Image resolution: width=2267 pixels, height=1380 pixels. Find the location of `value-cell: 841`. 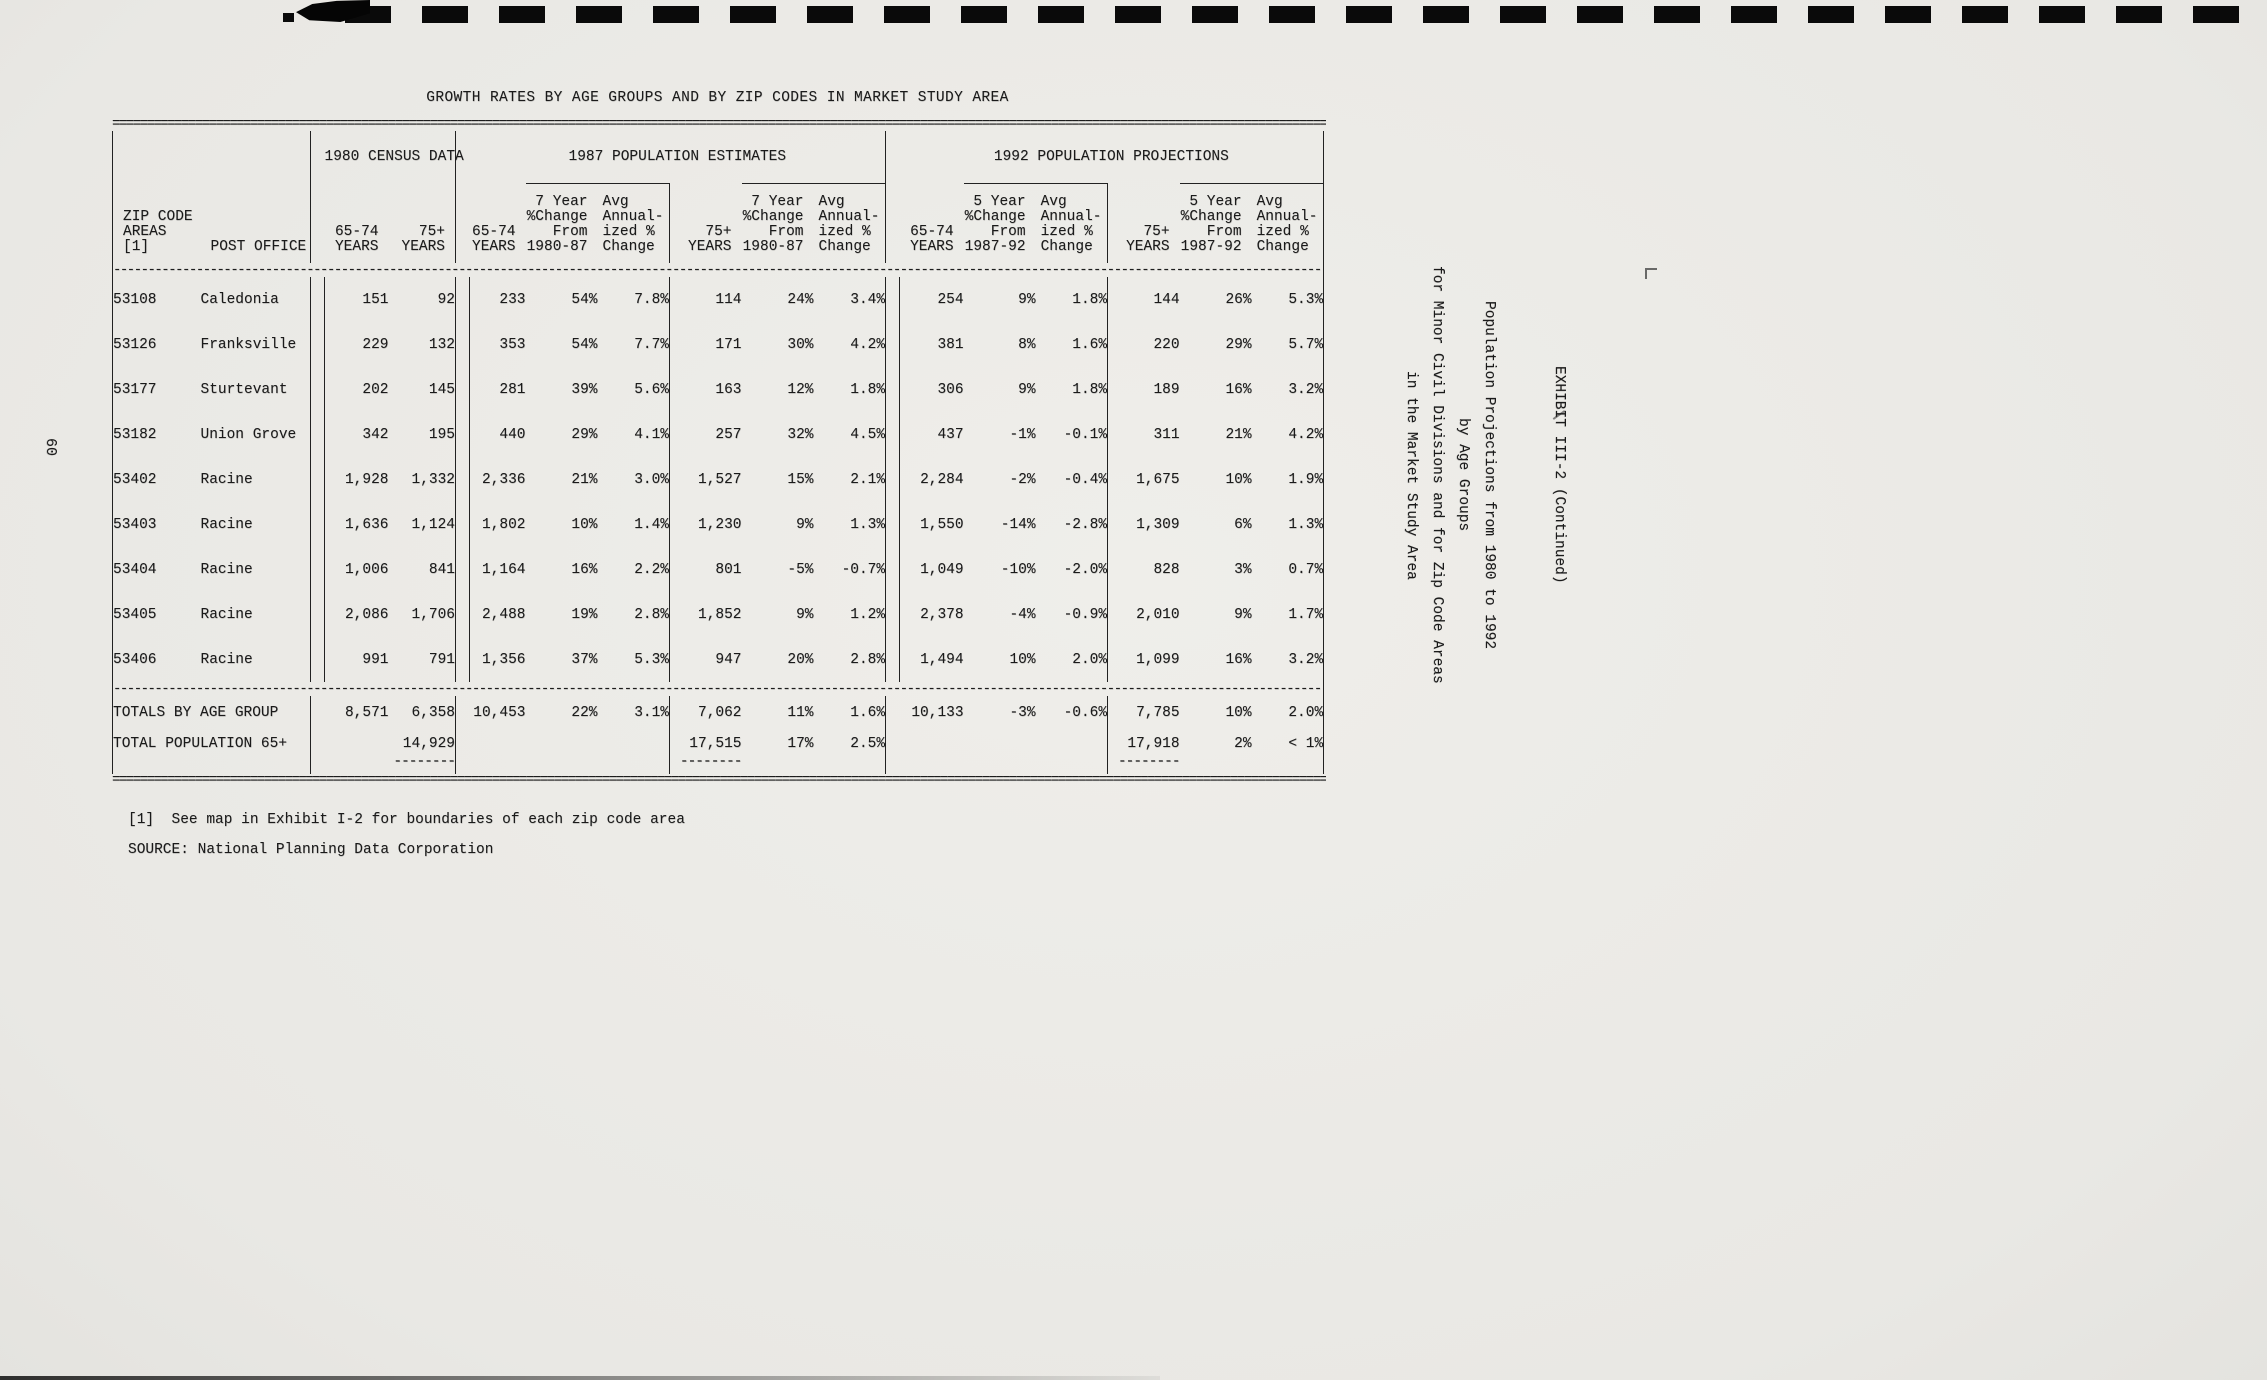

value-cell: 841 is located at coordinates (442, 569).